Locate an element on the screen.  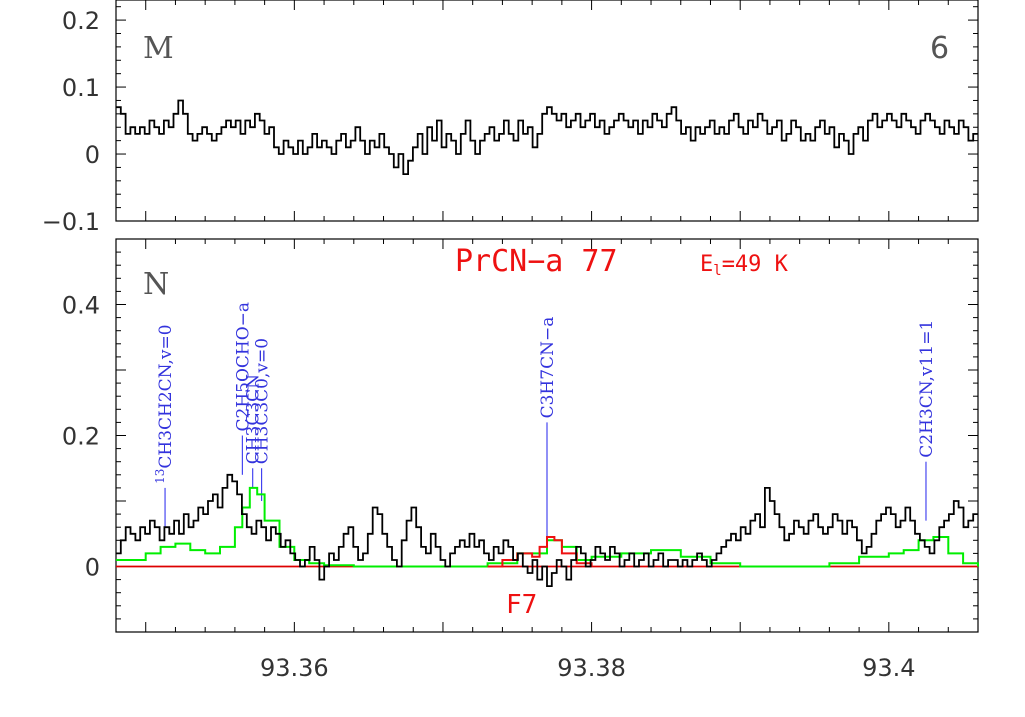
line-marker-label: CH3C3C0,v=0 is located at coordinates (263, 401).